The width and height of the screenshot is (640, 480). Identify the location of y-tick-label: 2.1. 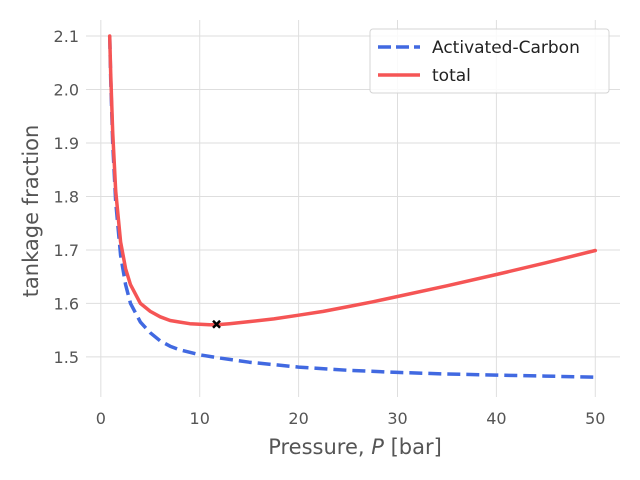
(66, 36).